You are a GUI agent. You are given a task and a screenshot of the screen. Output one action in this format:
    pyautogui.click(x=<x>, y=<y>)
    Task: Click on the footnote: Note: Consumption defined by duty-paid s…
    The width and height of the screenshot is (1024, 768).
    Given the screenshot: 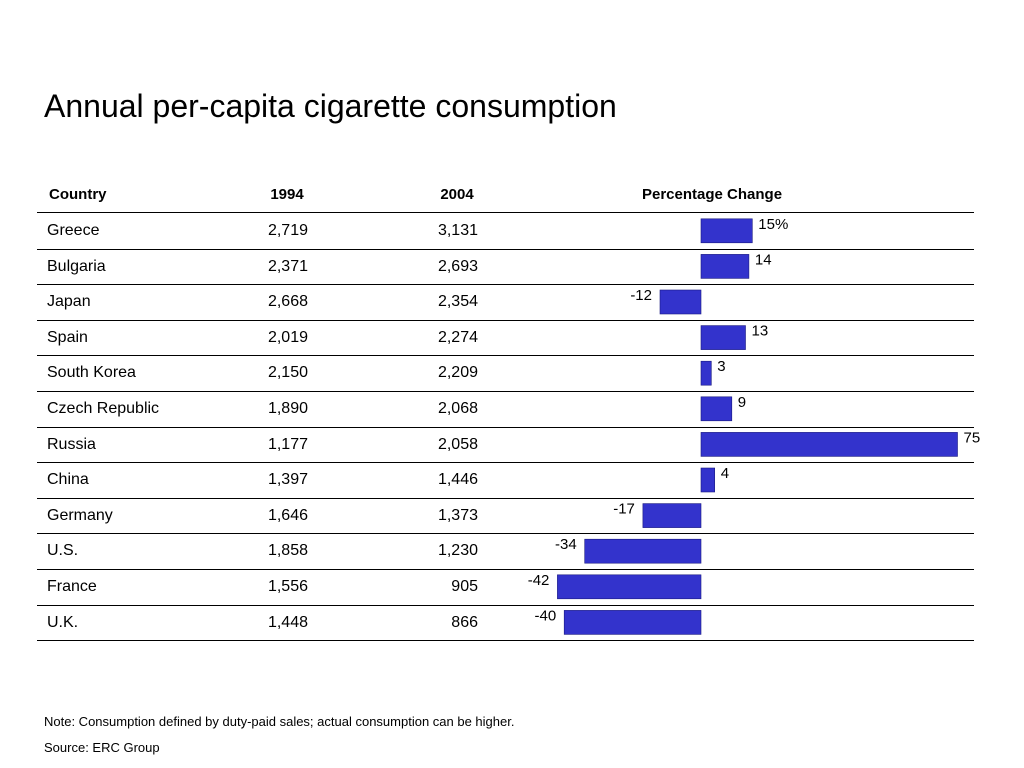 What is the action you would take?
    pyautogui.click(x=279, y=721)
    